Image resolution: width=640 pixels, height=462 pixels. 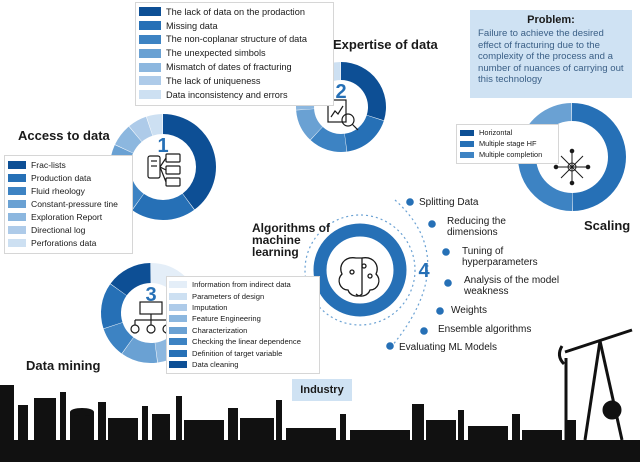 What do you see at coordinates (244, 307) in the screenshot?
I see `data-mining-legend-item: Imputation` at bounding box center [244, 307].